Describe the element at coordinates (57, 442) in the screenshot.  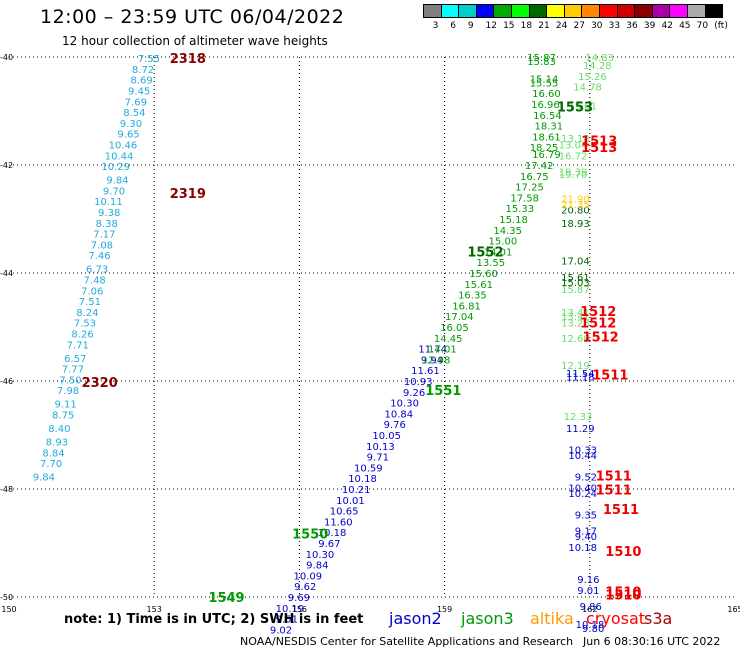
I see `swh-label: 8.93` at that location.